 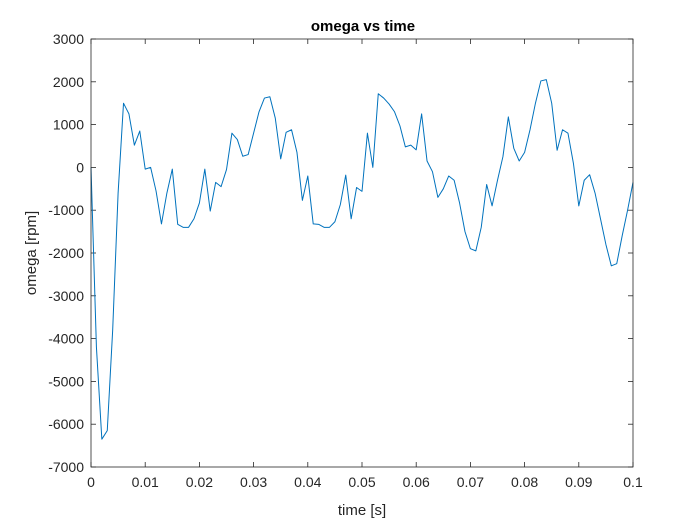 What do you see at coordinates (66, 253) in the screenshot?
I see `y-tick-label: -2000` at bounding box center [66, 253].